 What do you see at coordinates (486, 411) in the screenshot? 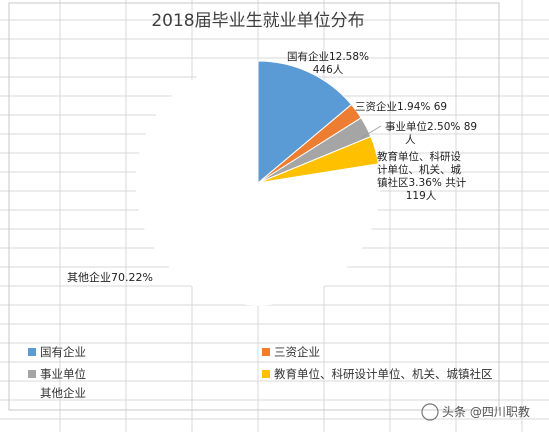
I see `watermark-text: 头条 @四川职教` at bounding box center [486, 411].